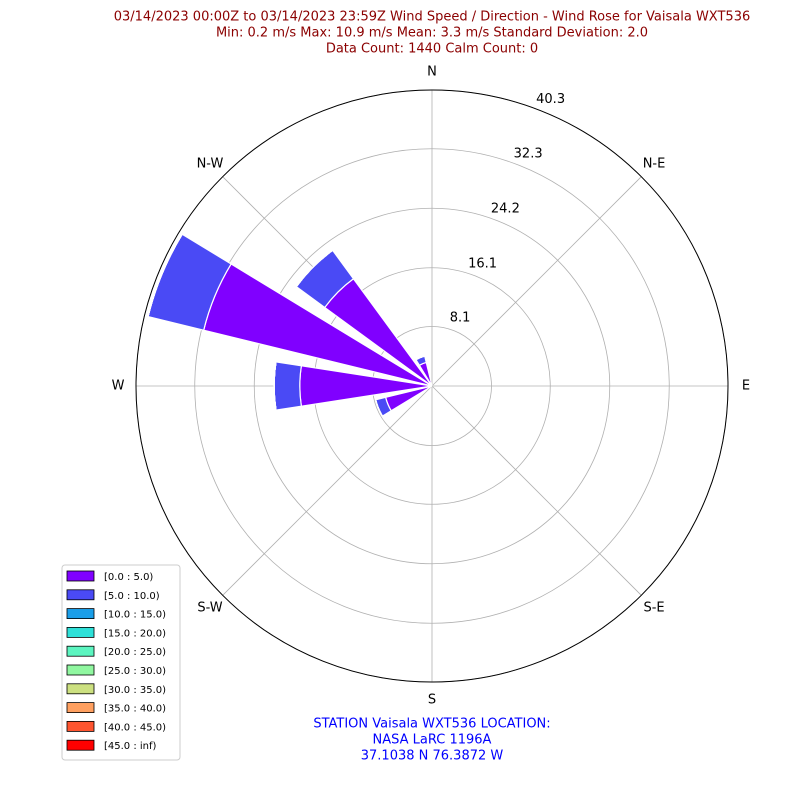  Describe the element at coordinates (209, 608) in the screenshot. I see `direction-label: S-W` at that location.